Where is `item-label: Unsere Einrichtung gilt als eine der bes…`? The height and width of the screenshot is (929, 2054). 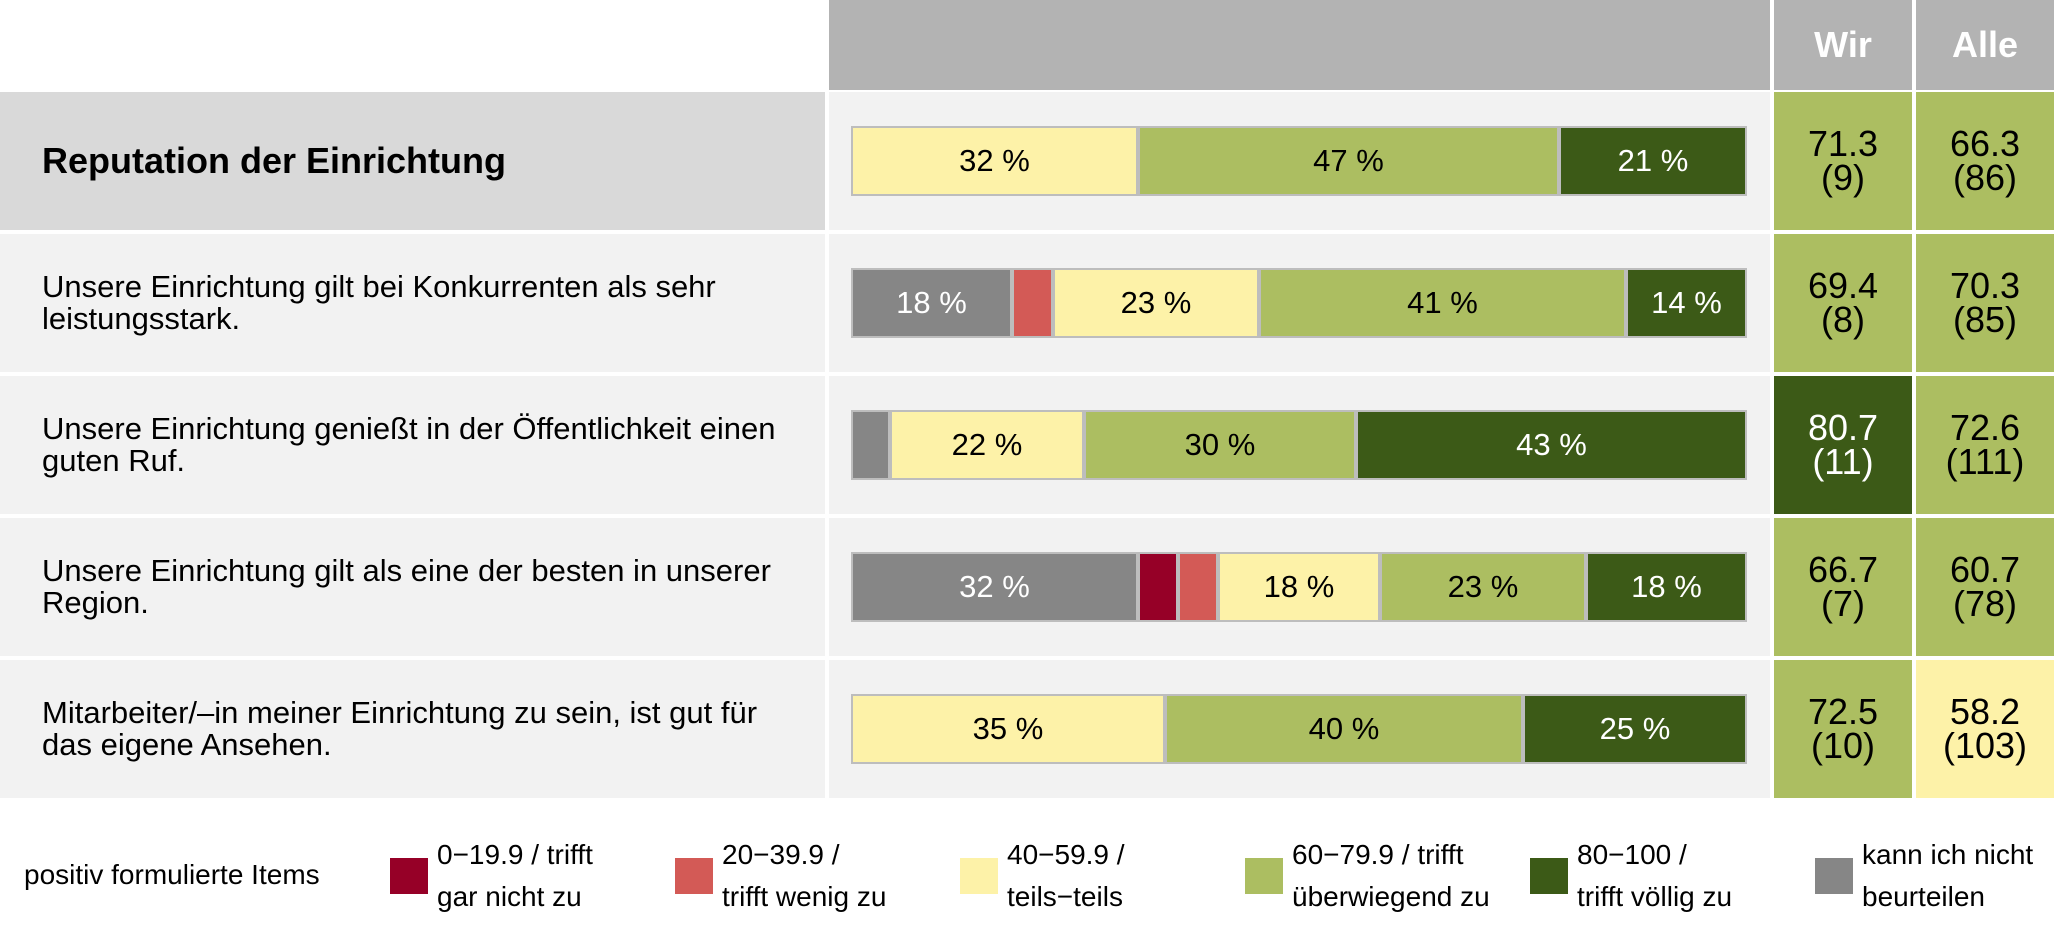
item-label: Unsere Einrichtung gilt als eine der bes… is located at coordinates (412, 587).